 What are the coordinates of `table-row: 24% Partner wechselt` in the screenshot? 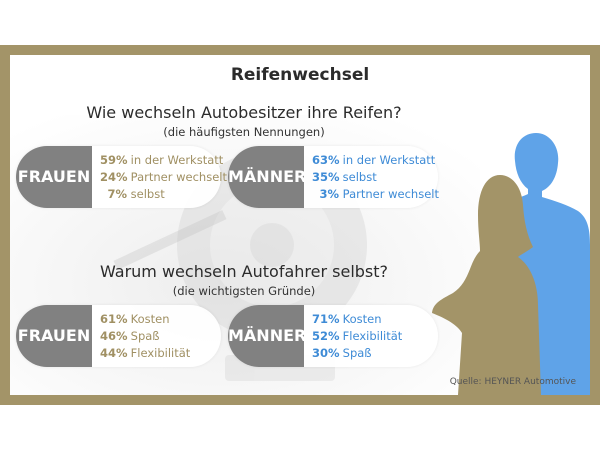 It's located at (163, 177).